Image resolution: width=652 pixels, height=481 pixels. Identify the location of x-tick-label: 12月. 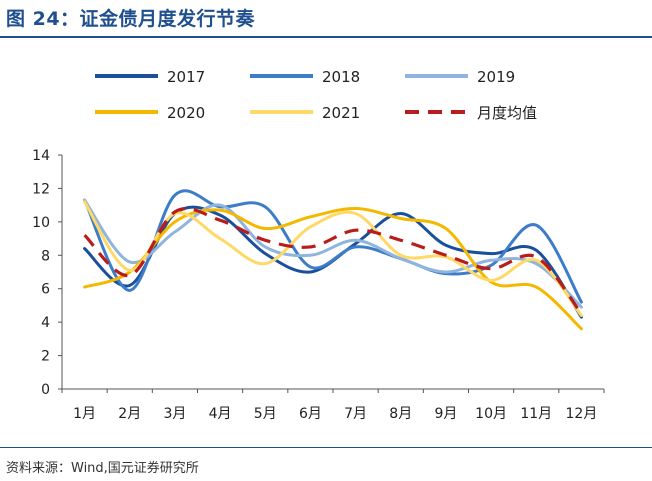
(582, 414).